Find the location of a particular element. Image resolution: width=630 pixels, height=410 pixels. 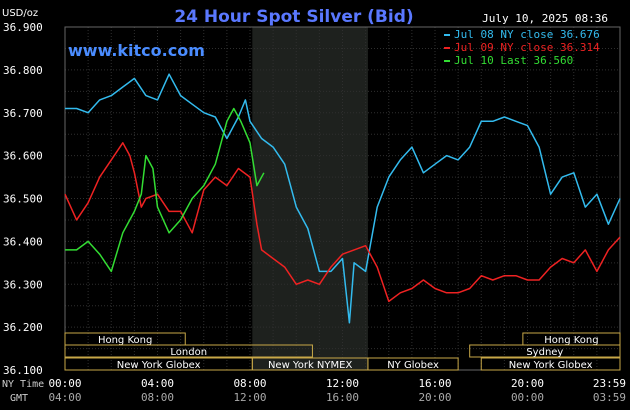

x-tick-label-ny: 04:00 is located at coordinates (157, 383).